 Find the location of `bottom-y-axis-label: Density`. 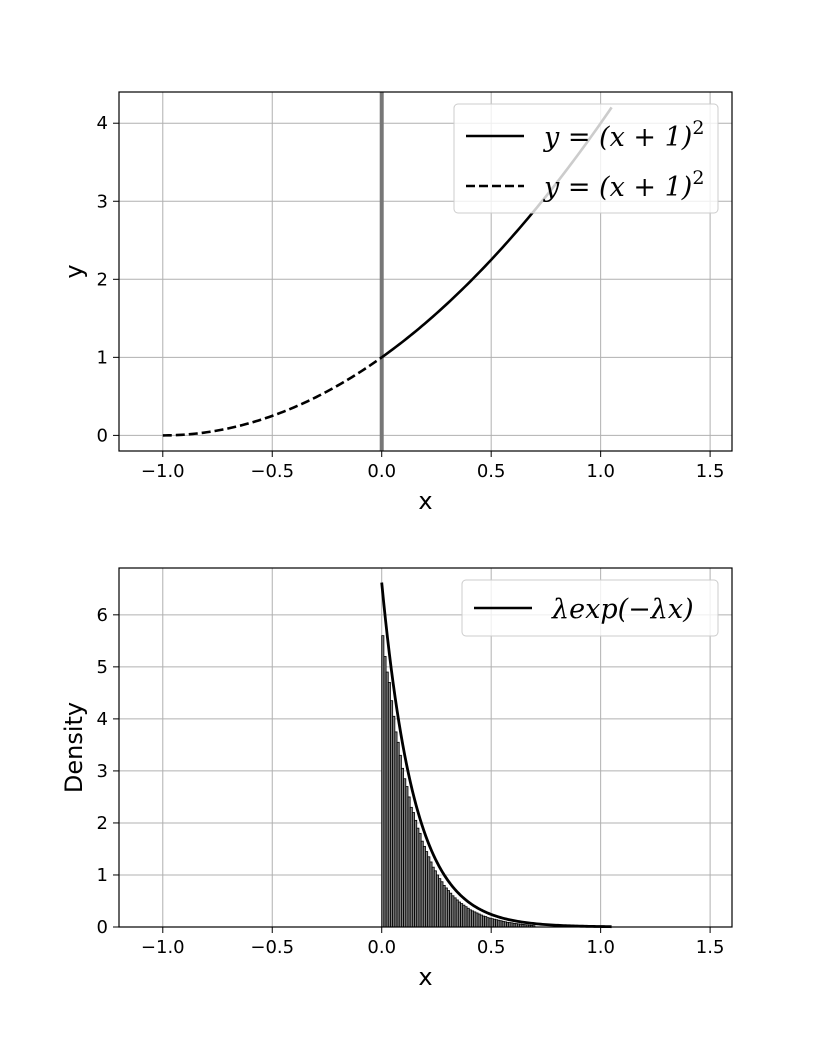

bottom-y-axis-label: Density is located at coordinates (74, 747).